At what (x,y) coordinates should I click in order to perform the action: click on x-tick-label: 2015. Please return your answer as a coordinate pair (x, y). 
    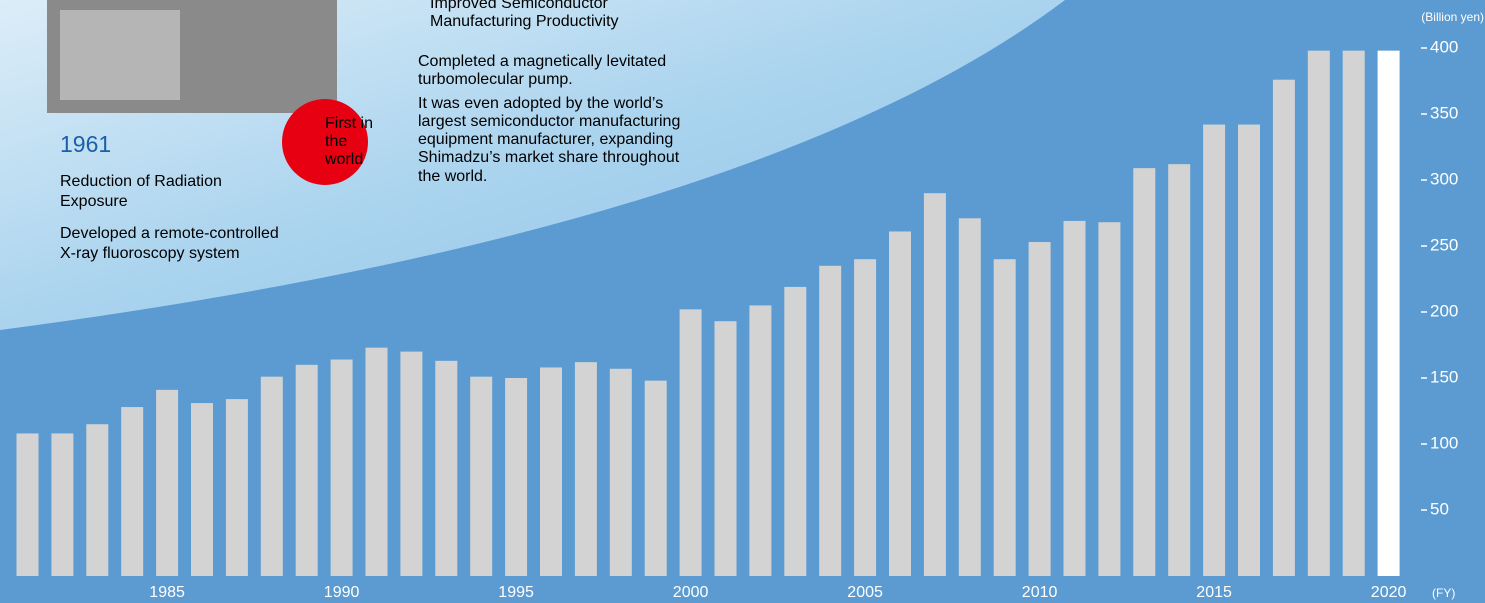
    Looking at the image, I should click on (1214, 592).